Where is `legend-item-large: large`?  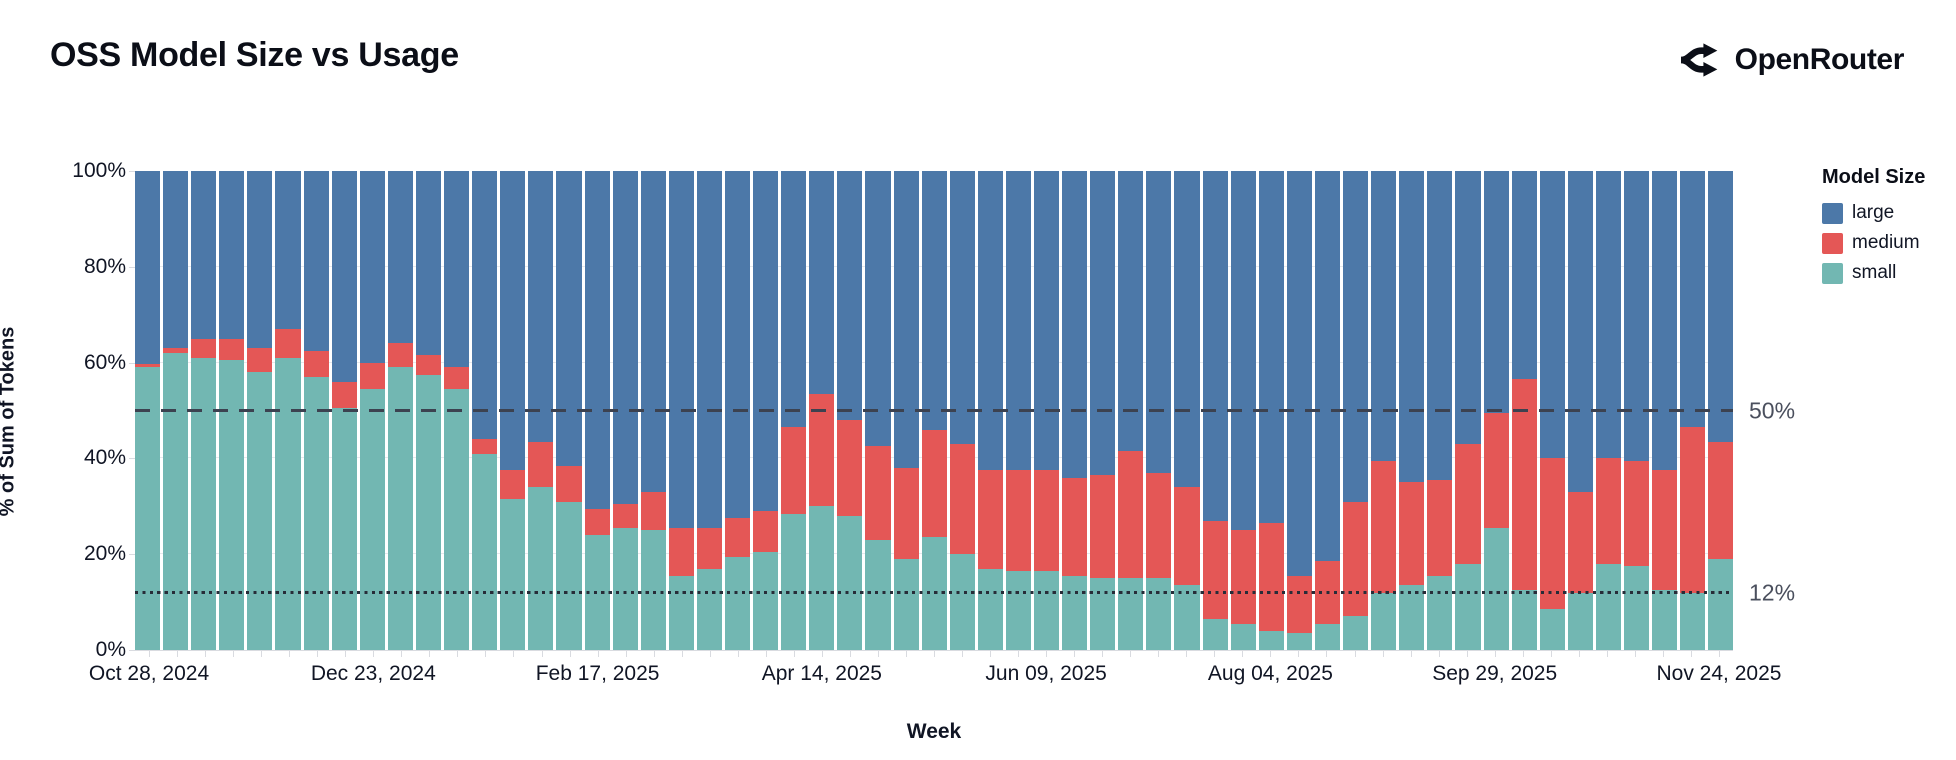 legend-item-large: large is located at coordinates (1873, 213).